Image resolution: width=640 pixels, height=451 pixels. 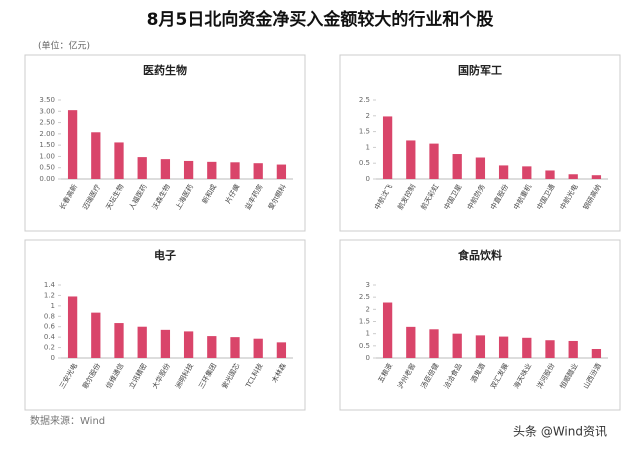 I want to click on unit-label: (单位：亿元), so click(x=64, y=46).